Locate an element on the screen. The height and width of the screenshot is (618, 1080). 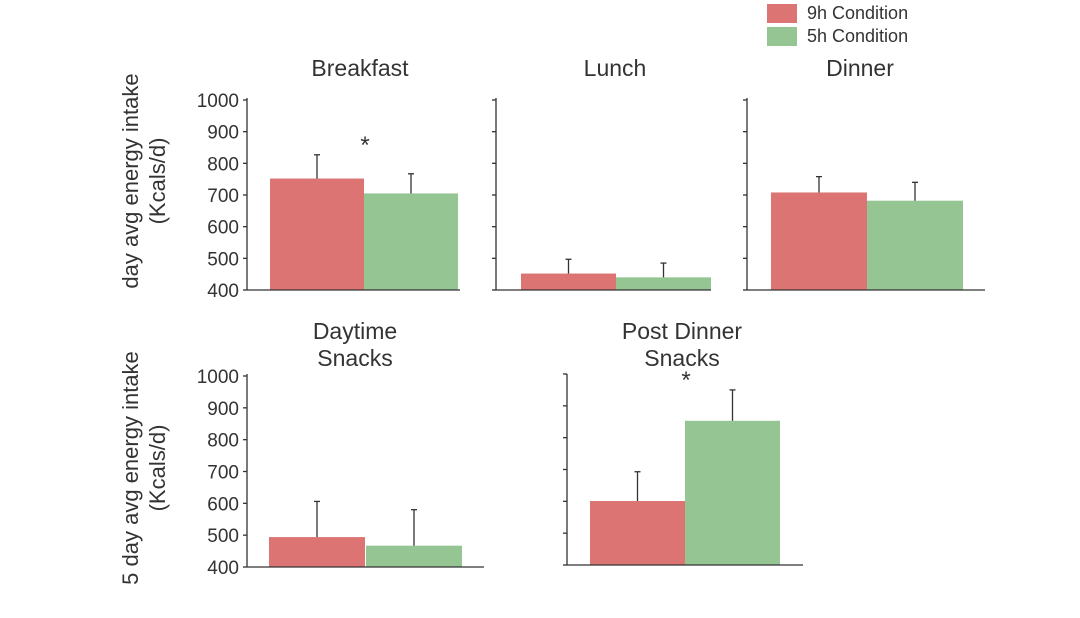
panel-title-breakfast: Breakfast is located at coordinates (360, 68).